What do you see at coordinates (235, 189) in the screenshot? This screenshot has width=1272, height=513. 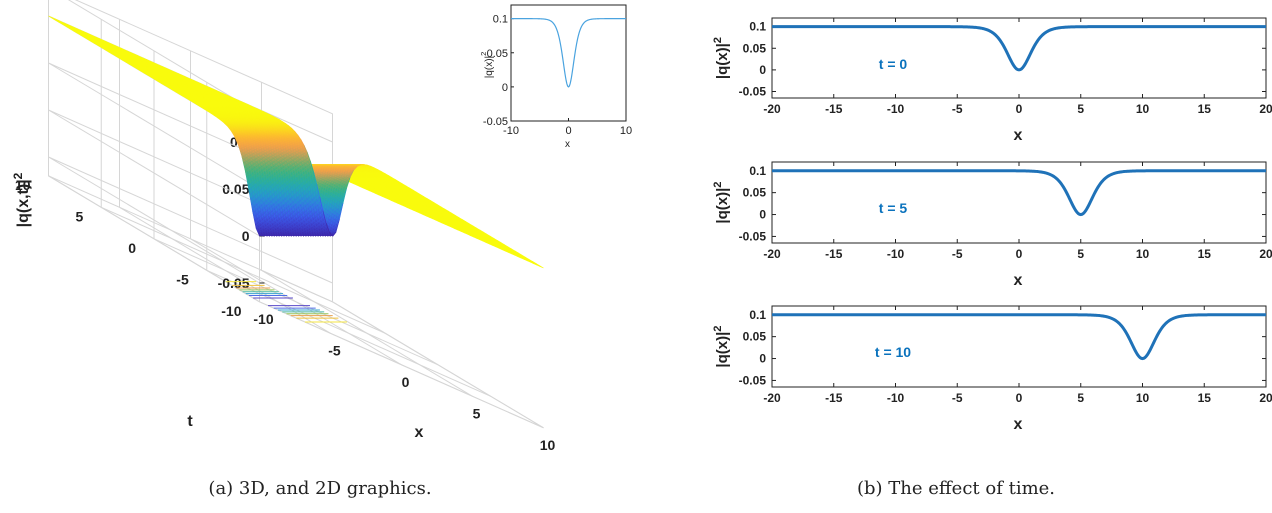 I see `z-tick-label: 0.05` at bounding box center [235, 189].